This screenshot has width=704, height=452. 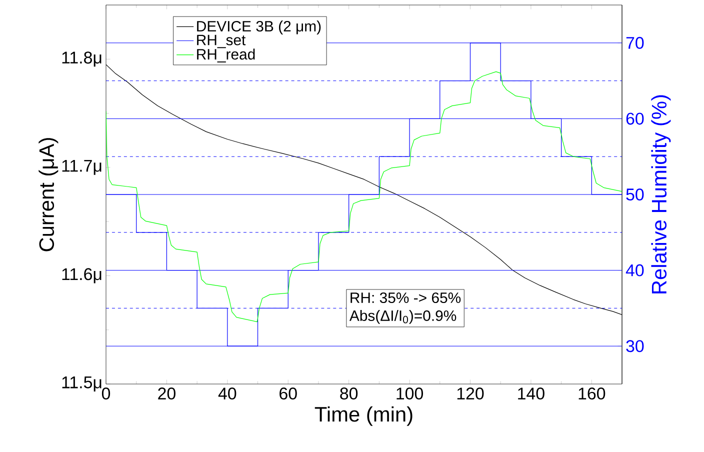 I want to click on x-tick-label: 40, so click(x=227, y=394).